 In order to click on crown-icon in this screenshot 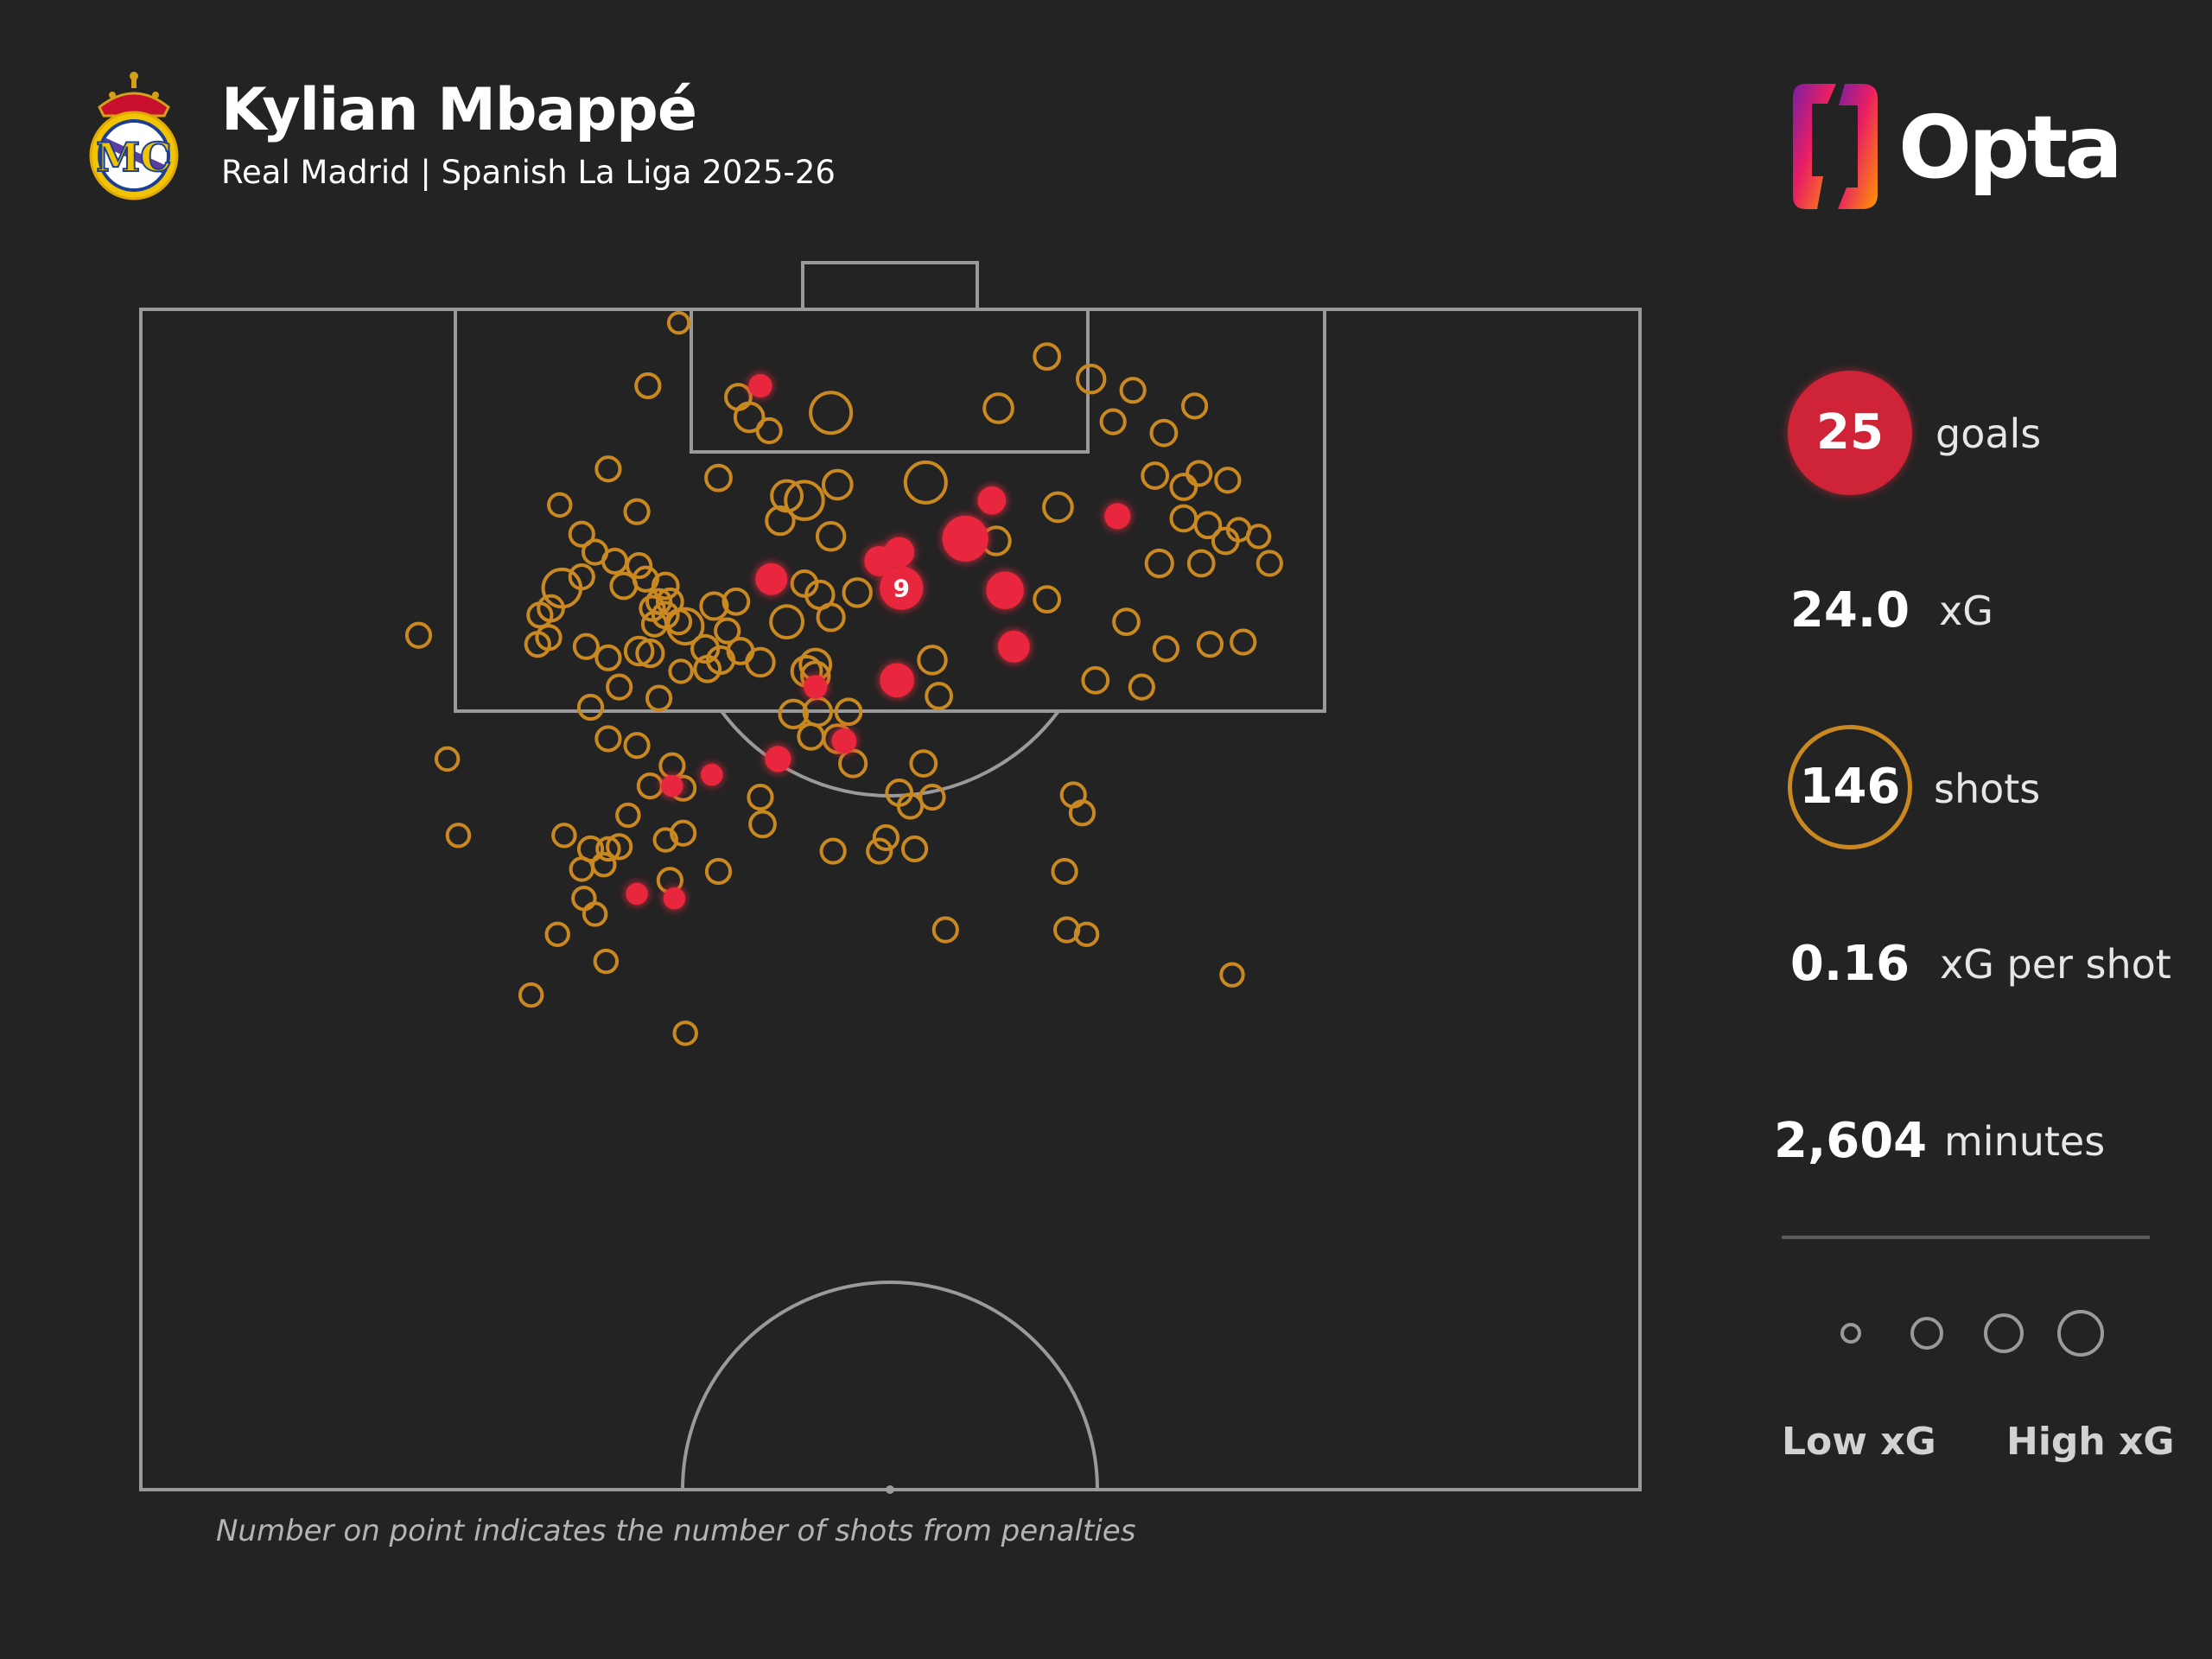, I will do `click(134, 95)`.